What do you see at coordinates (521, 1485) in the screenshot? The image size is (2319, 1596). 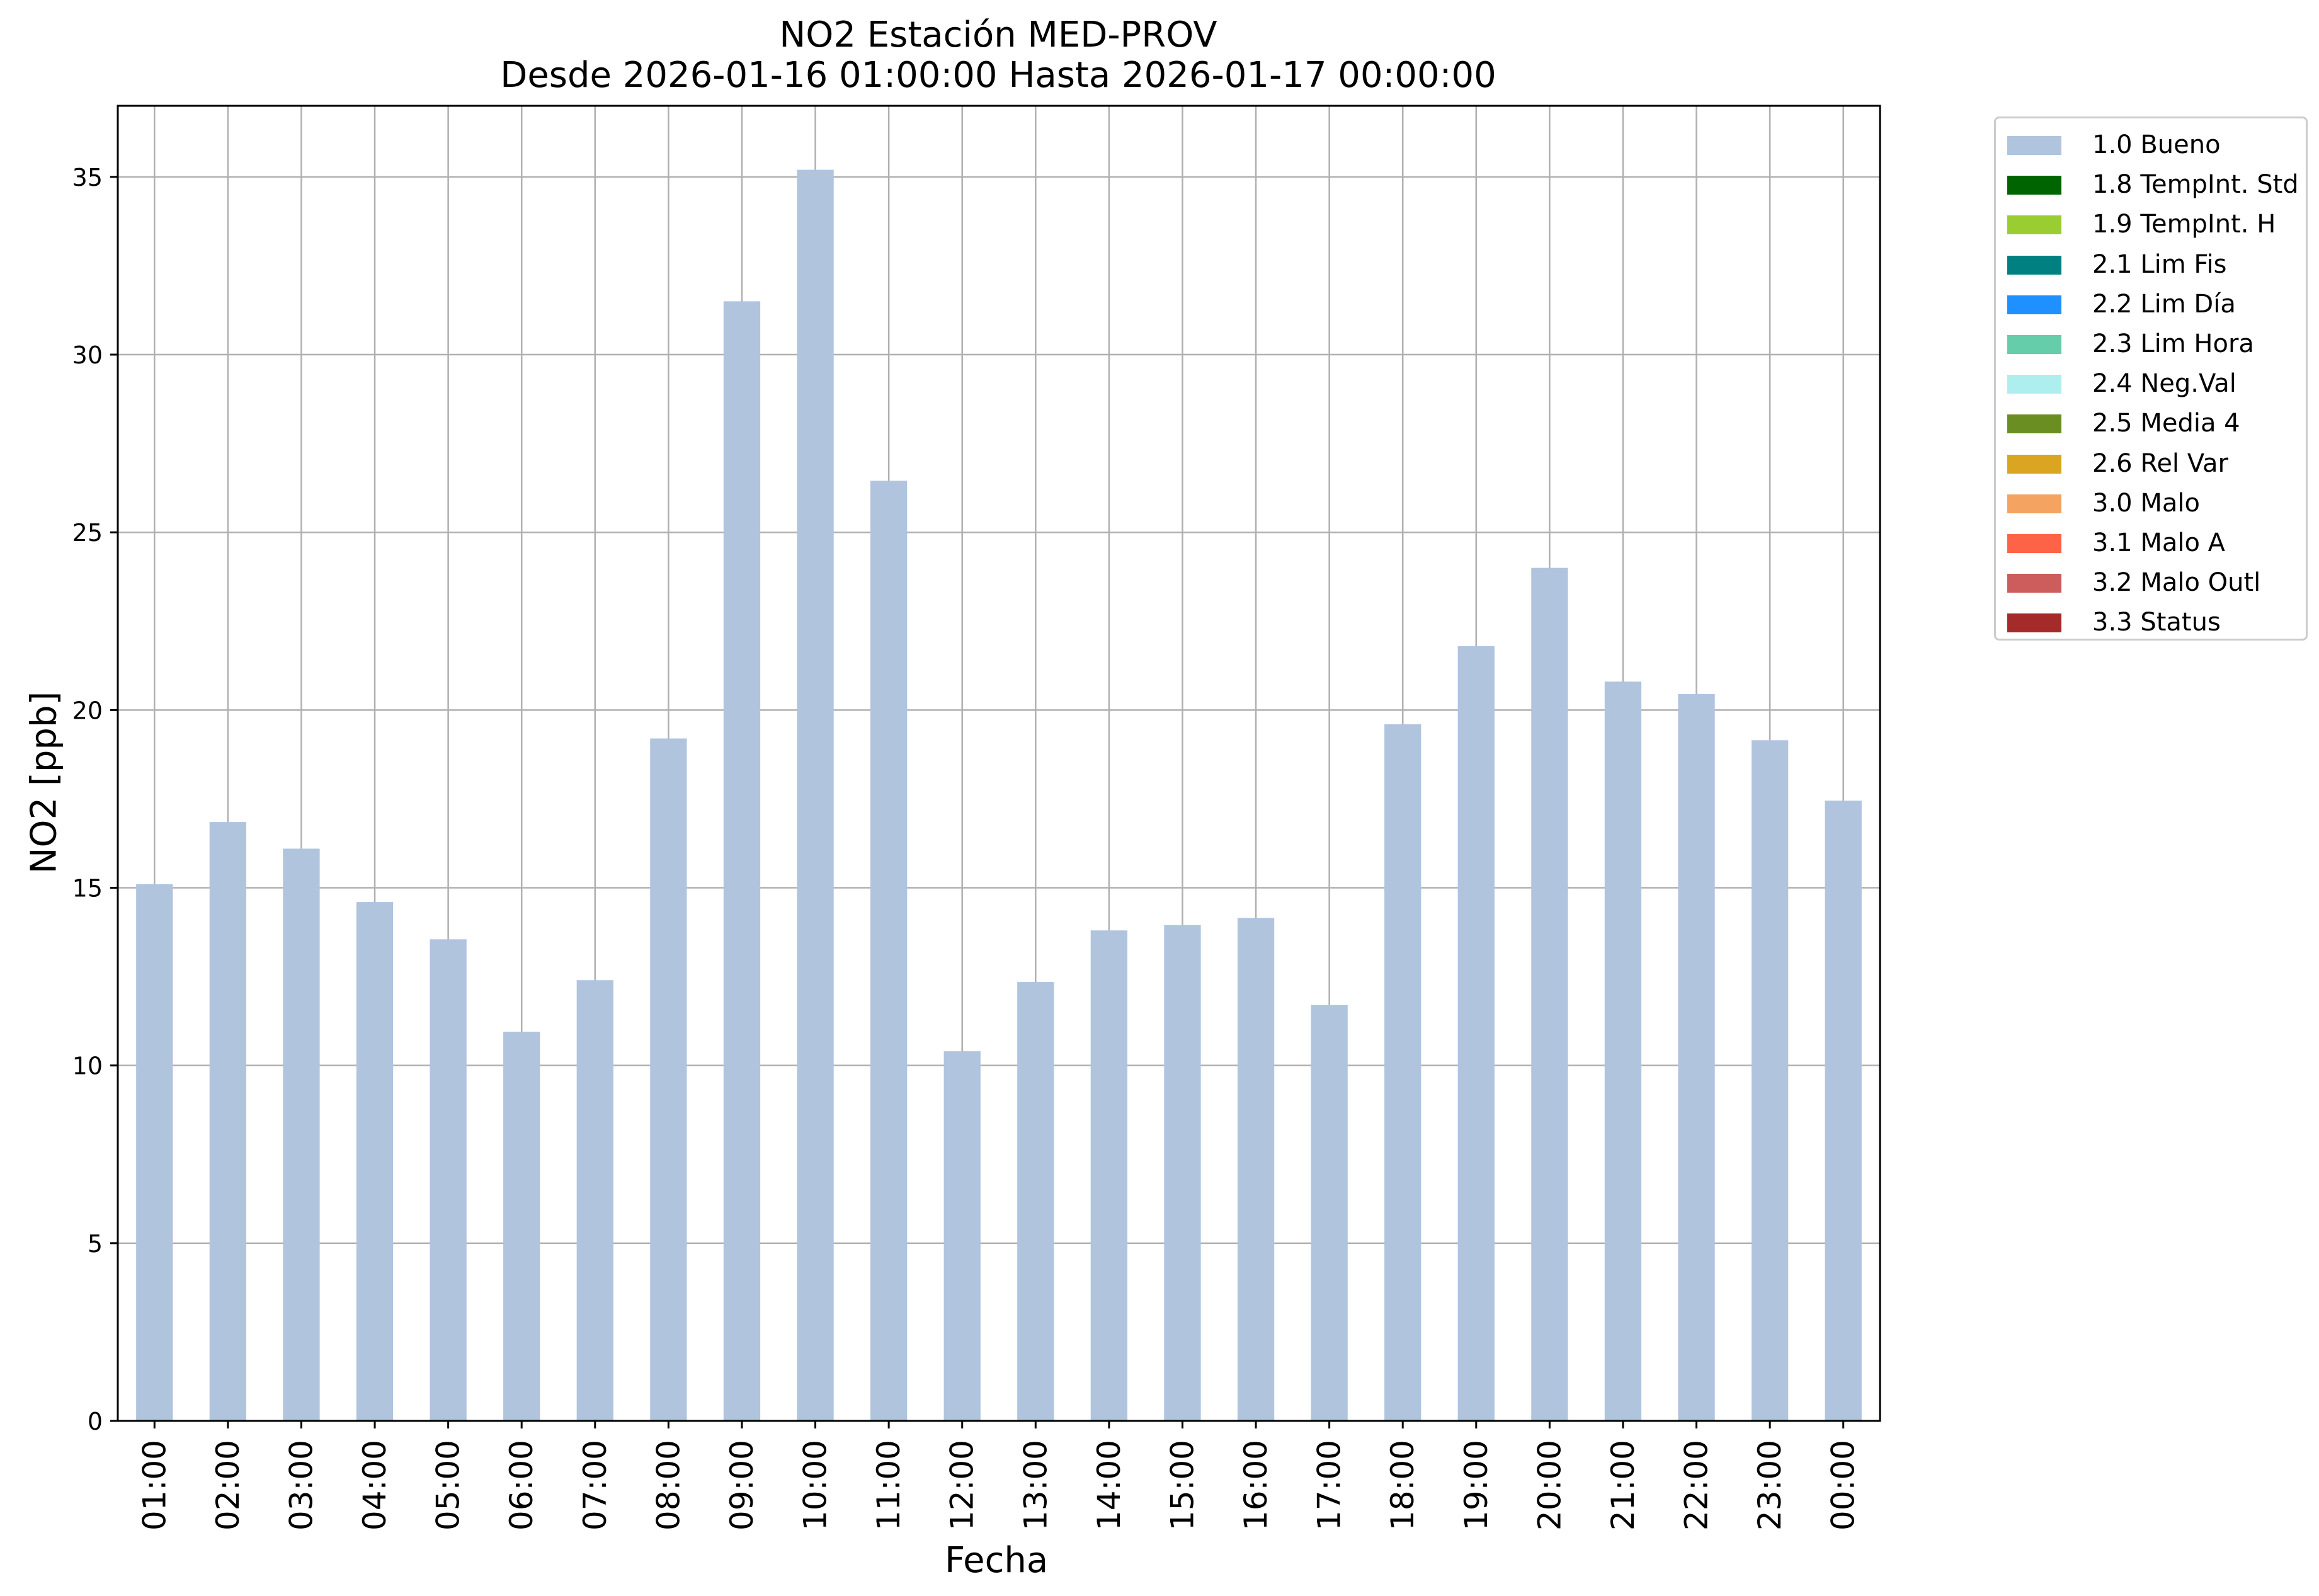 I see `x-tick-label: 06:00` at bounding box center [521, 1485].